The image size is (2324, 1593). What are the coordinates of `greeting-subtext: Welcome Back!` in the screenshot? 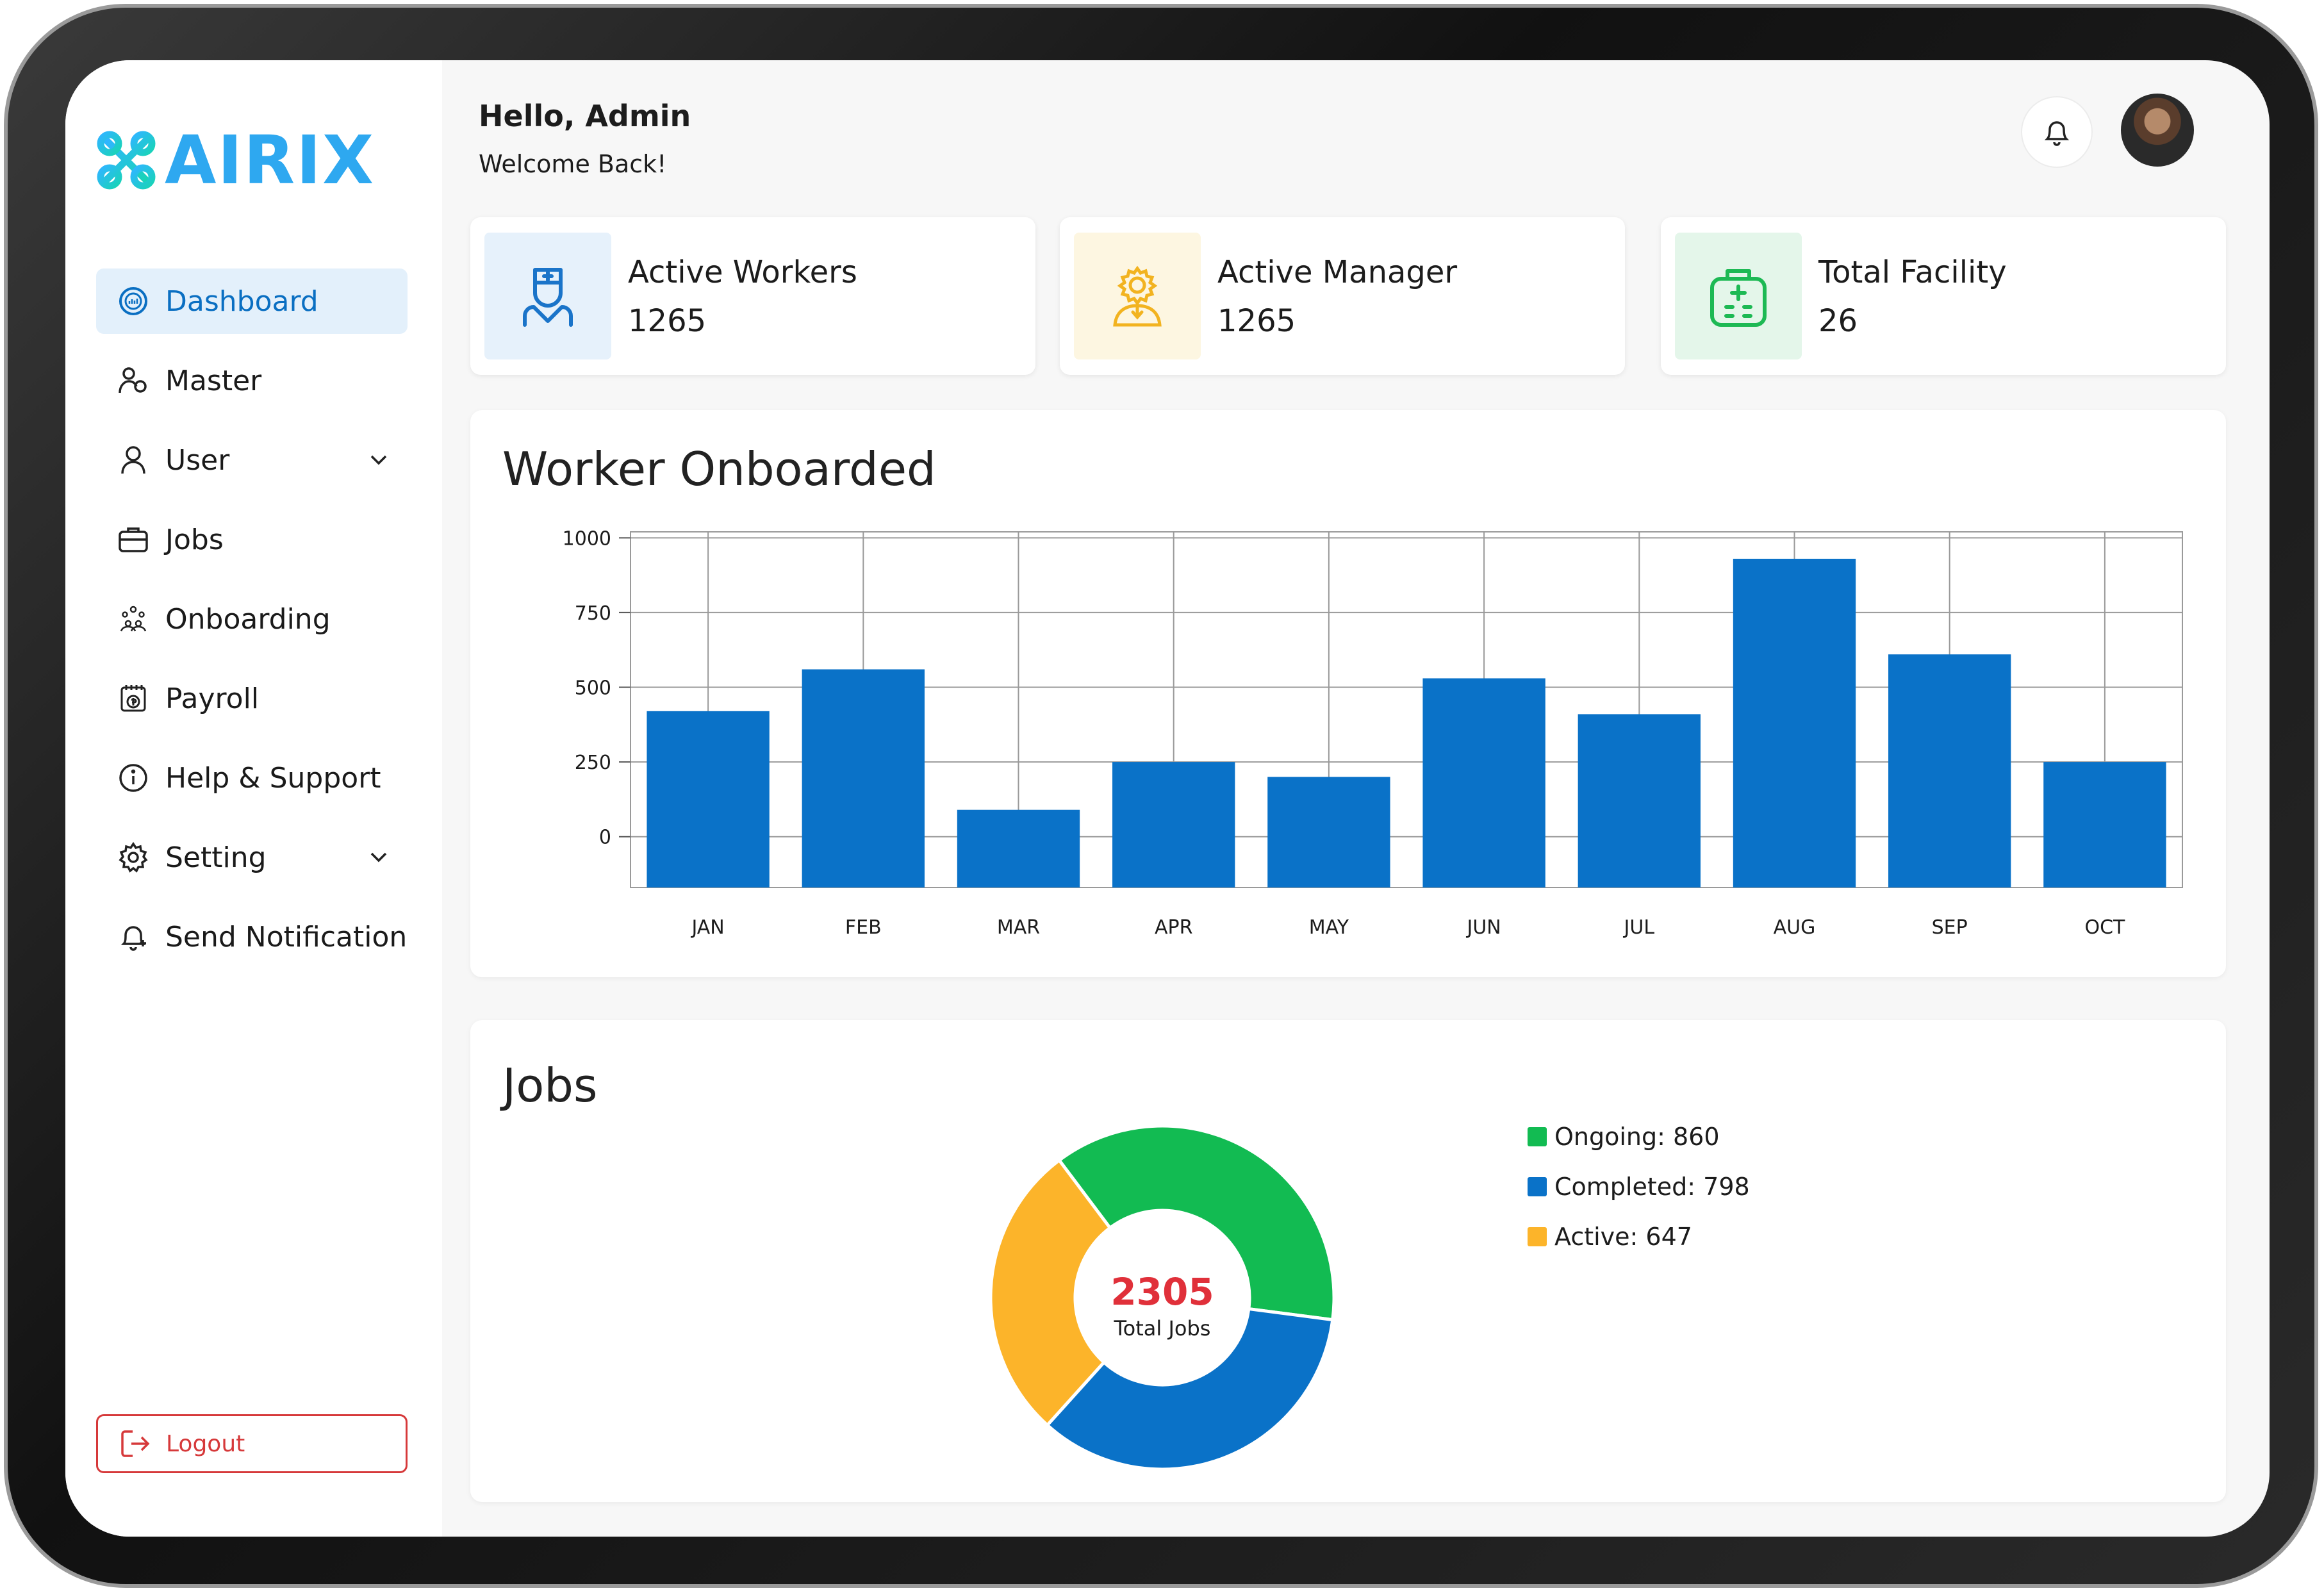 It's located at (573, 164).